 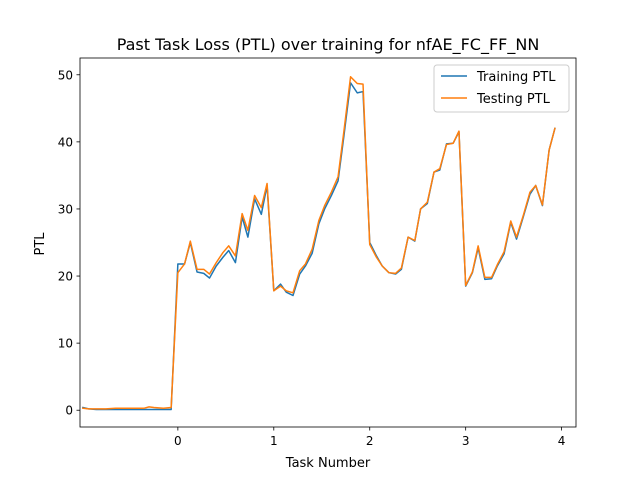 I want to click on legend: Training PTL Testing PTL, so click(x=501, y=88).